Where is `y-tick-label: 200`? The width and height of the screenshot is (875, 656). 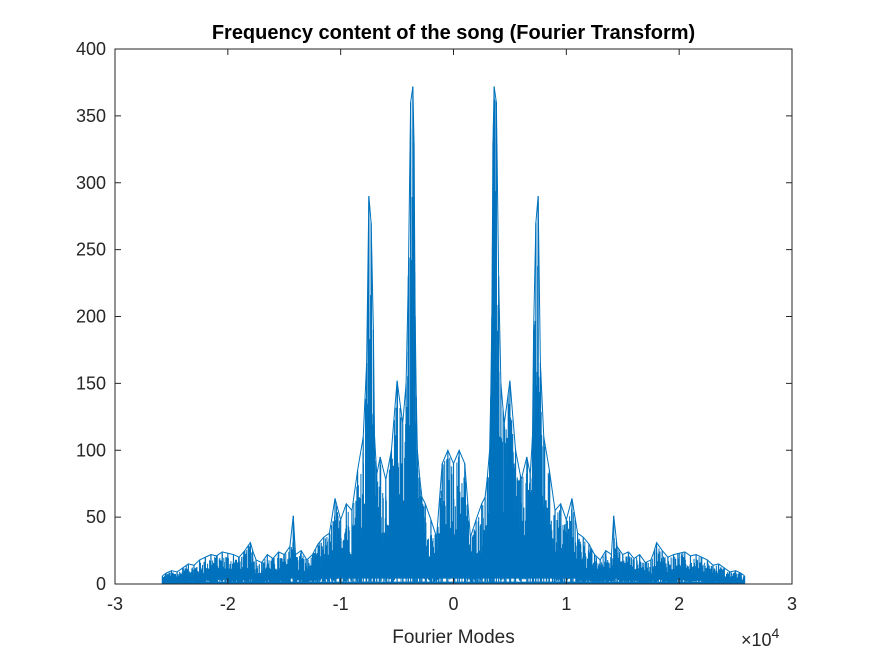 y-tick-label: 200 is located at coordinates (91, 317).